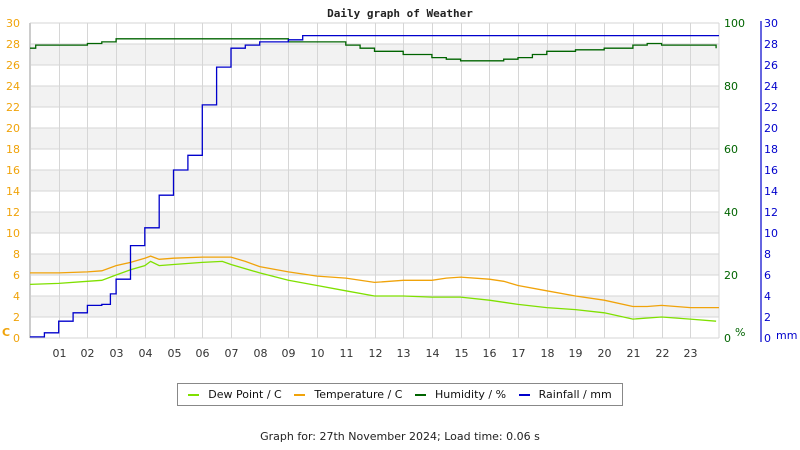 This screenshot has width=800, height=450. What do you see at coordinates (524, 394) in the screenshot?
I see `rainfall-swatch-icon` at bounding box center [524, 394].